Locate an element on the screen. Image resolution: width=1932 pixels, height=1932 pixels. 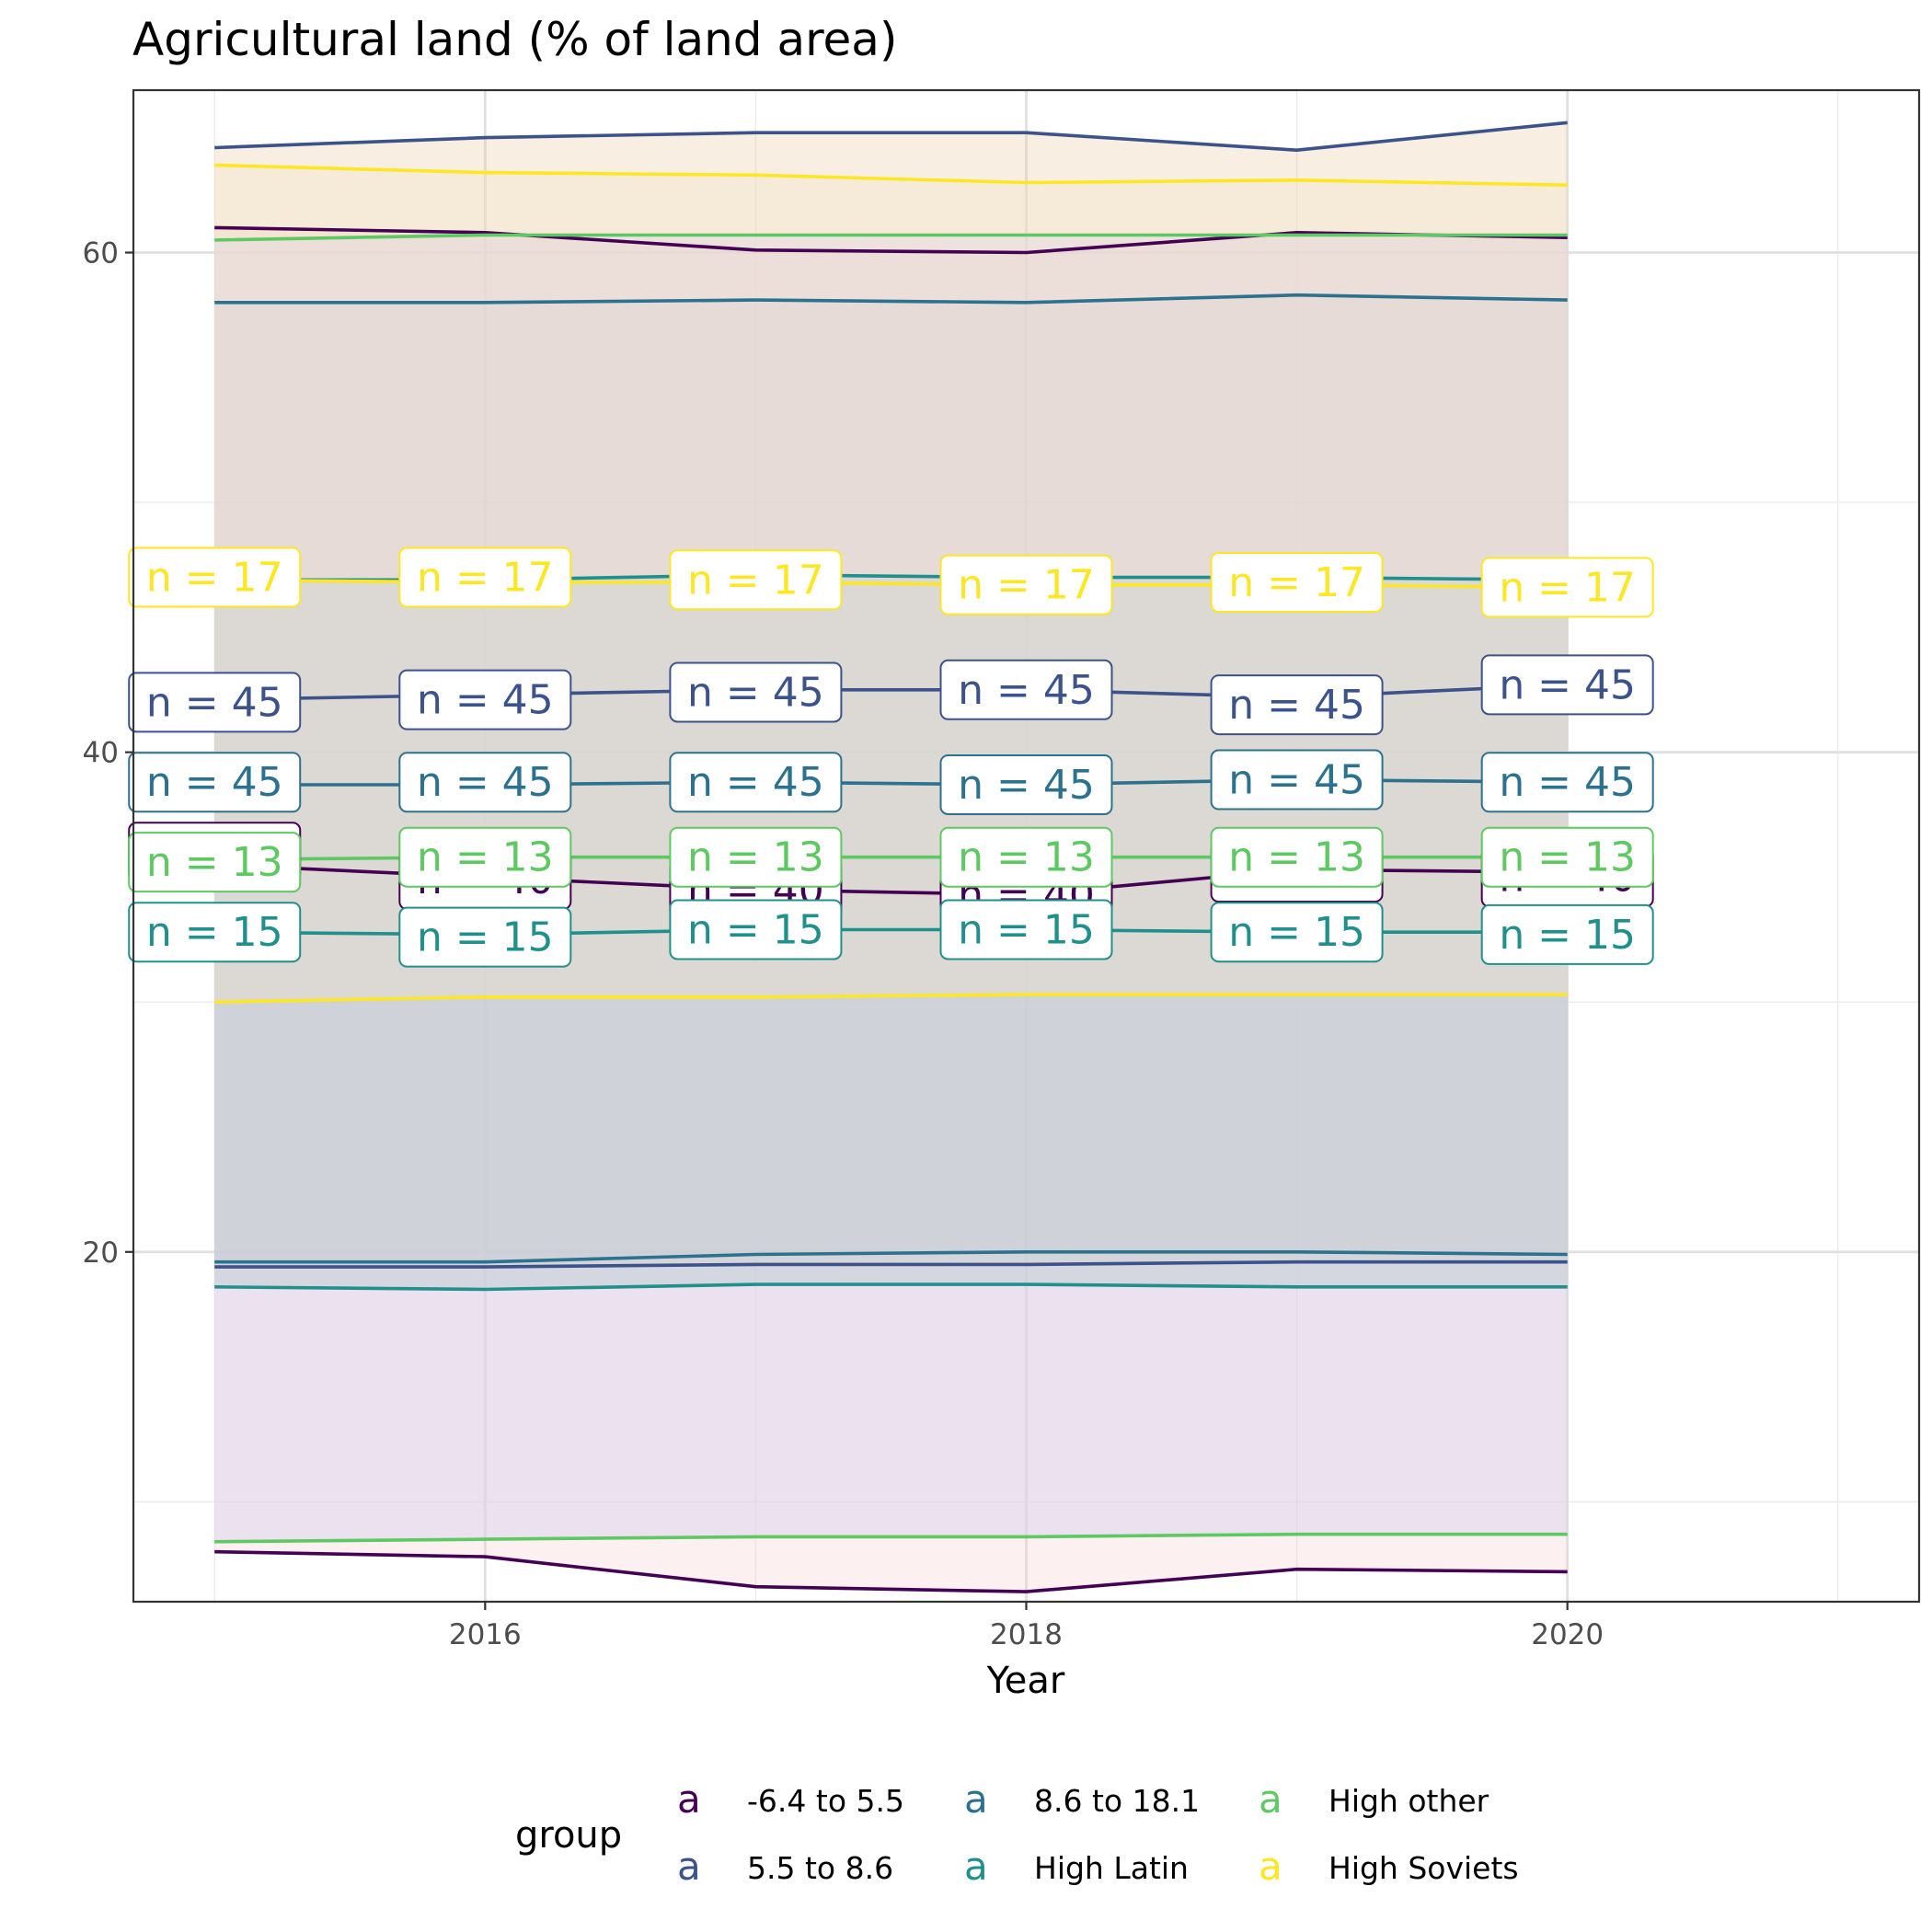
count-label-4-0: n = 13 is located at coordinates (215, 862).